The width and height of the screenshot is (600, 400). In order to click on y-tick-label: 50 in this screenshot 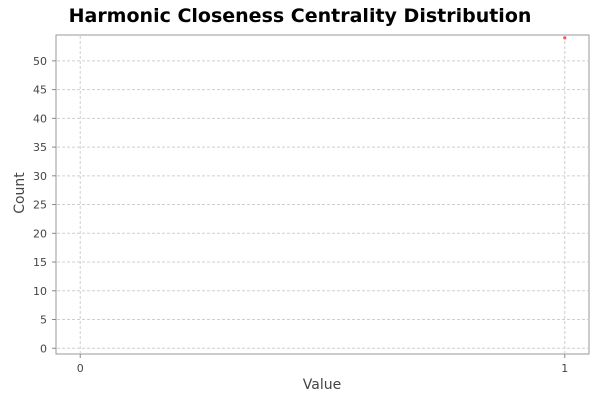, I will do `click(40, 61)`.